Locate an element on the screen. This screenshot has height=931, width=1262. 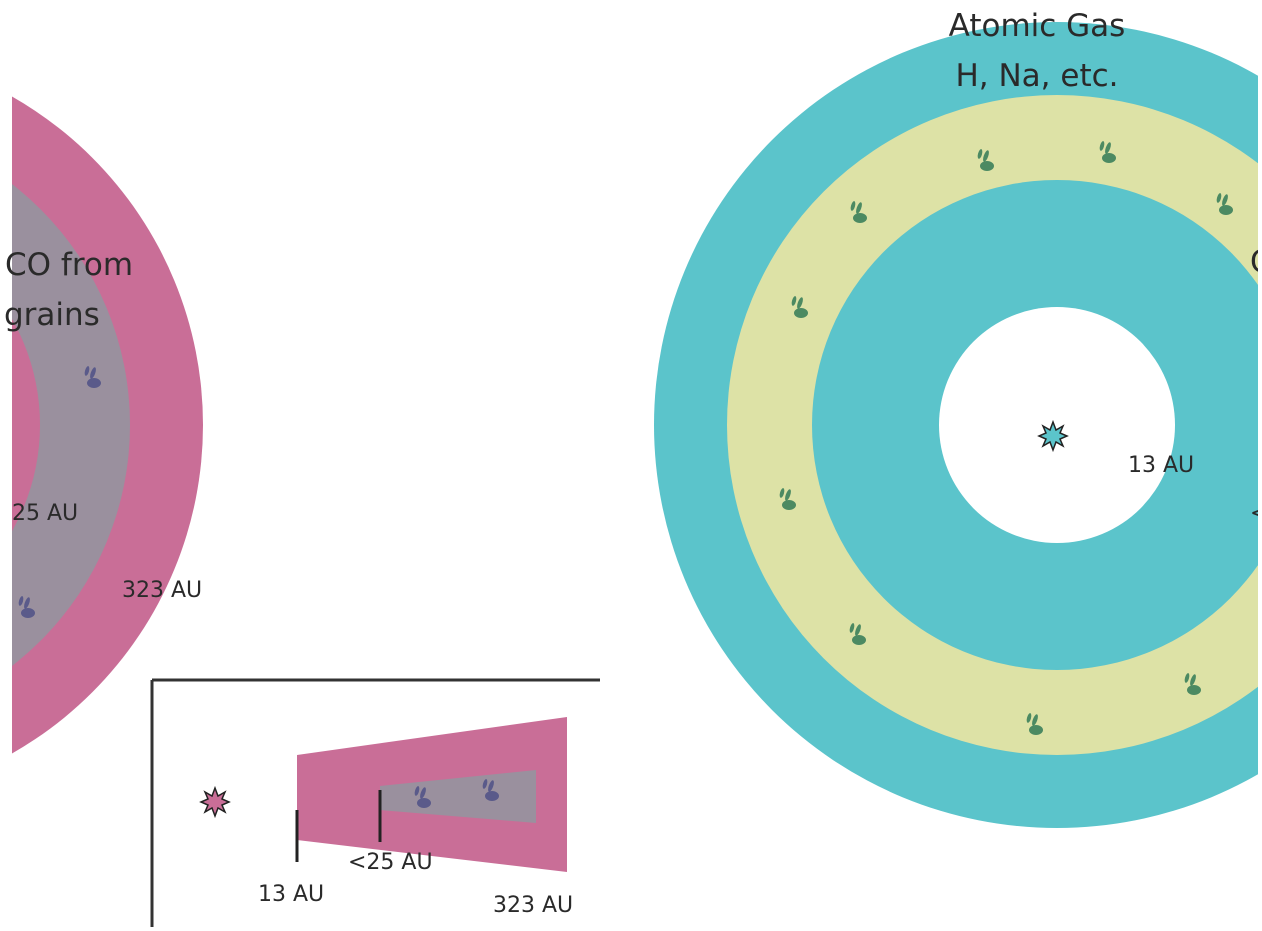
inner-cavity is located at coordinates (1057, 425).